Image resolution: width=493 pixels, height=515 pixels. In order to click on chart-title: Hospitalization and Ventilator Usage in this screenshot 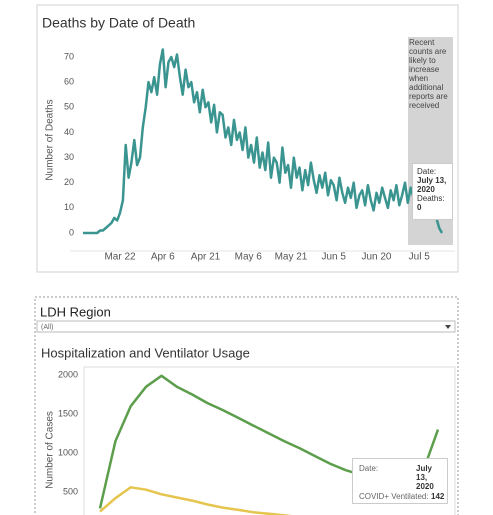, I will do `click(145, 352)`.